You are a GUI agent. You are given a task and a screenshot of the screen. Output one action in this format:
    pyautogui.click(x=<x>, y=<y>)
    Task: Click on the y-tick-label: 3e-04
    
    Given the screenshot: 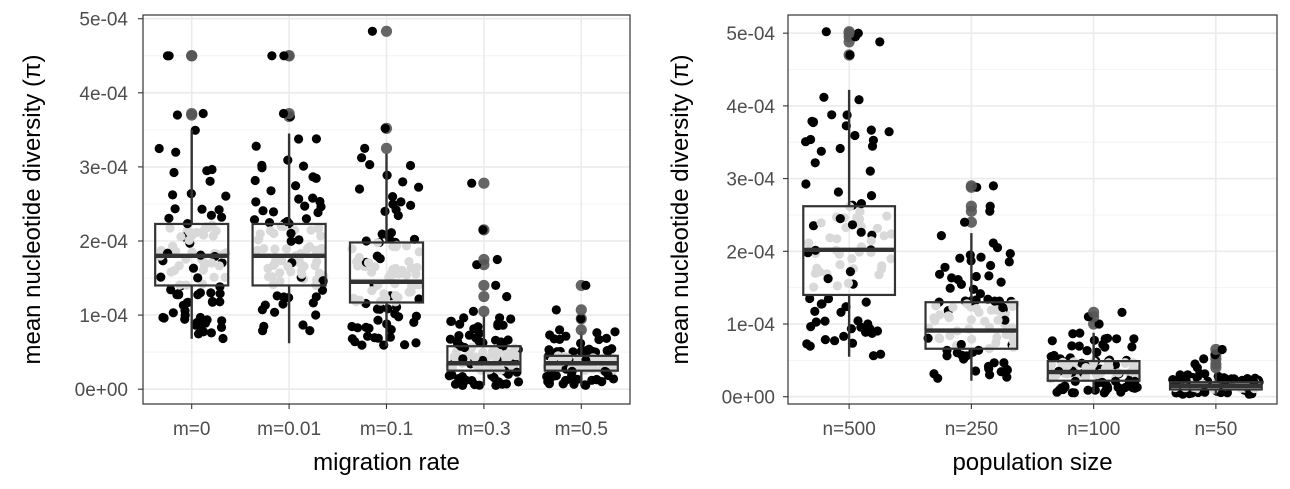 What is the action you would take?
    pyautogui.click(x=750, y=180)
    